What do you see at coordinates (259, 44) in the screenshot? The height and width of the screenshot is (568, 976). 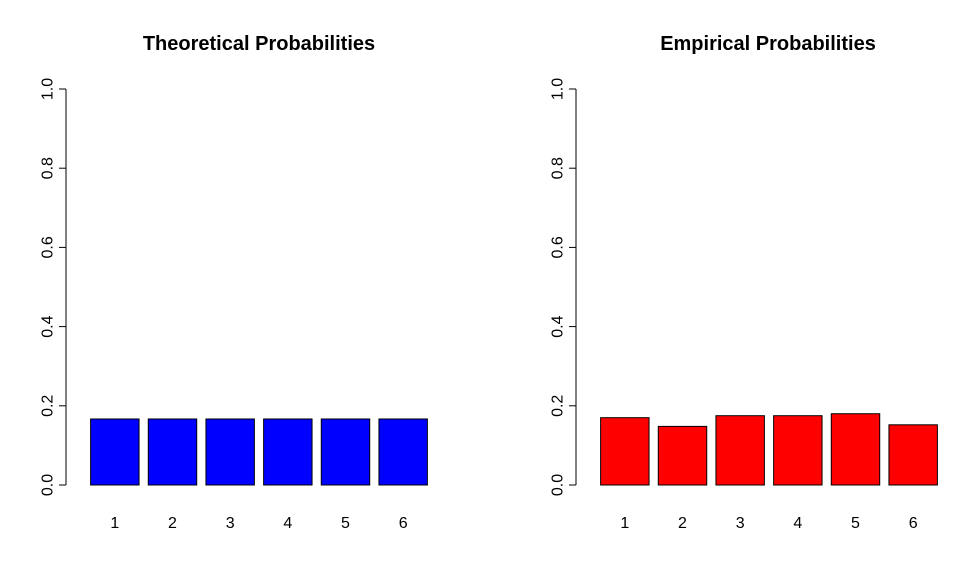 I see `chart-title: Theoretical Probabilities` at bounding box center [259, 44].